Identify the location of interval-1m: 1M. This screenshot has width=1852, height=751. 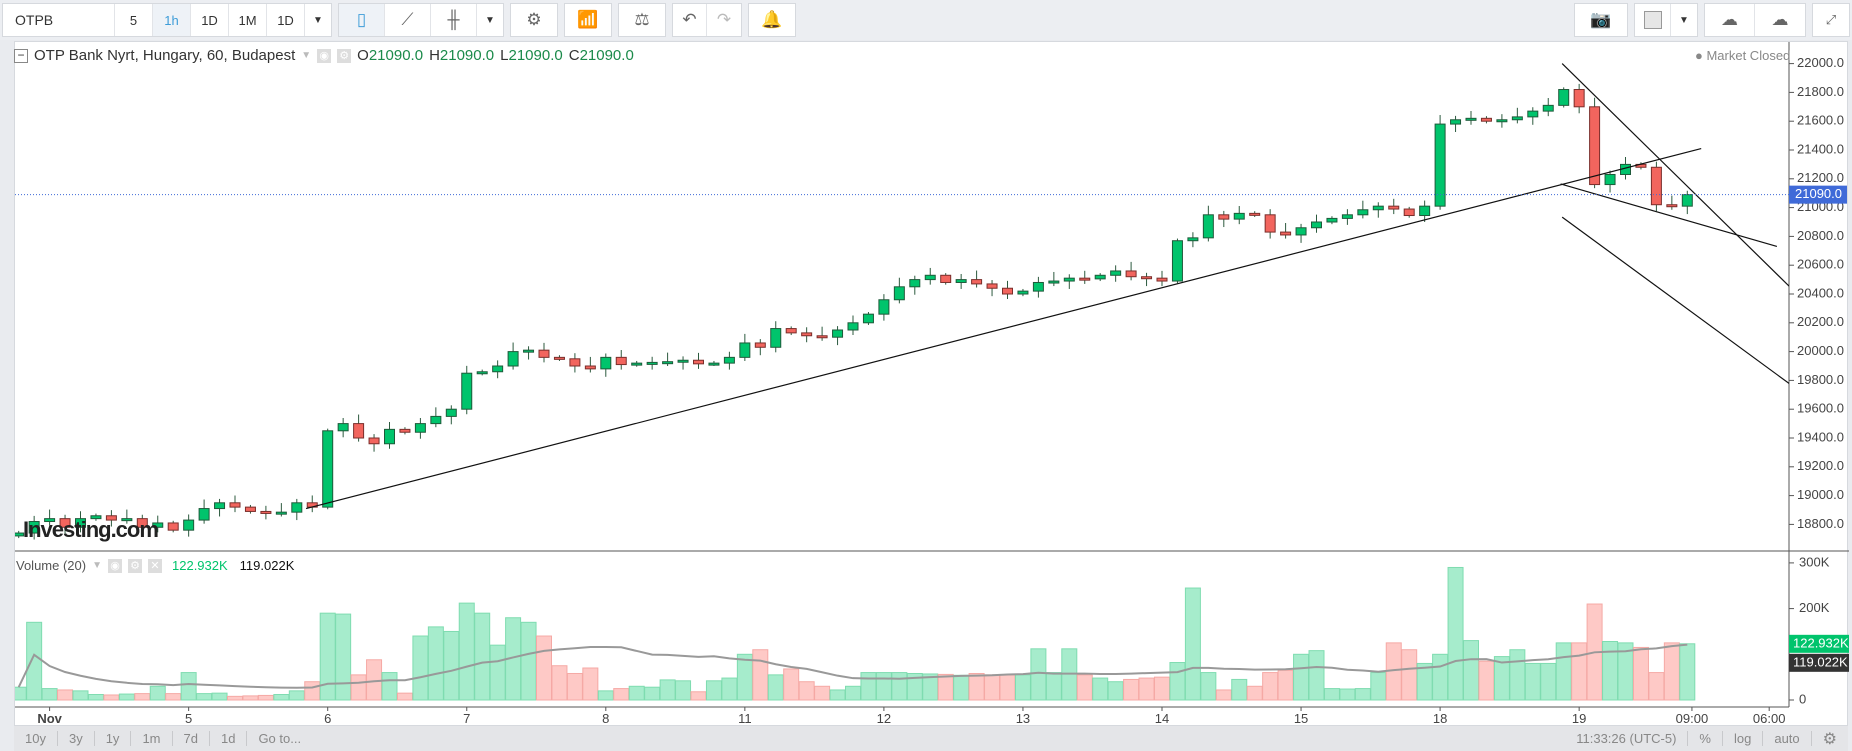
(248, 20).